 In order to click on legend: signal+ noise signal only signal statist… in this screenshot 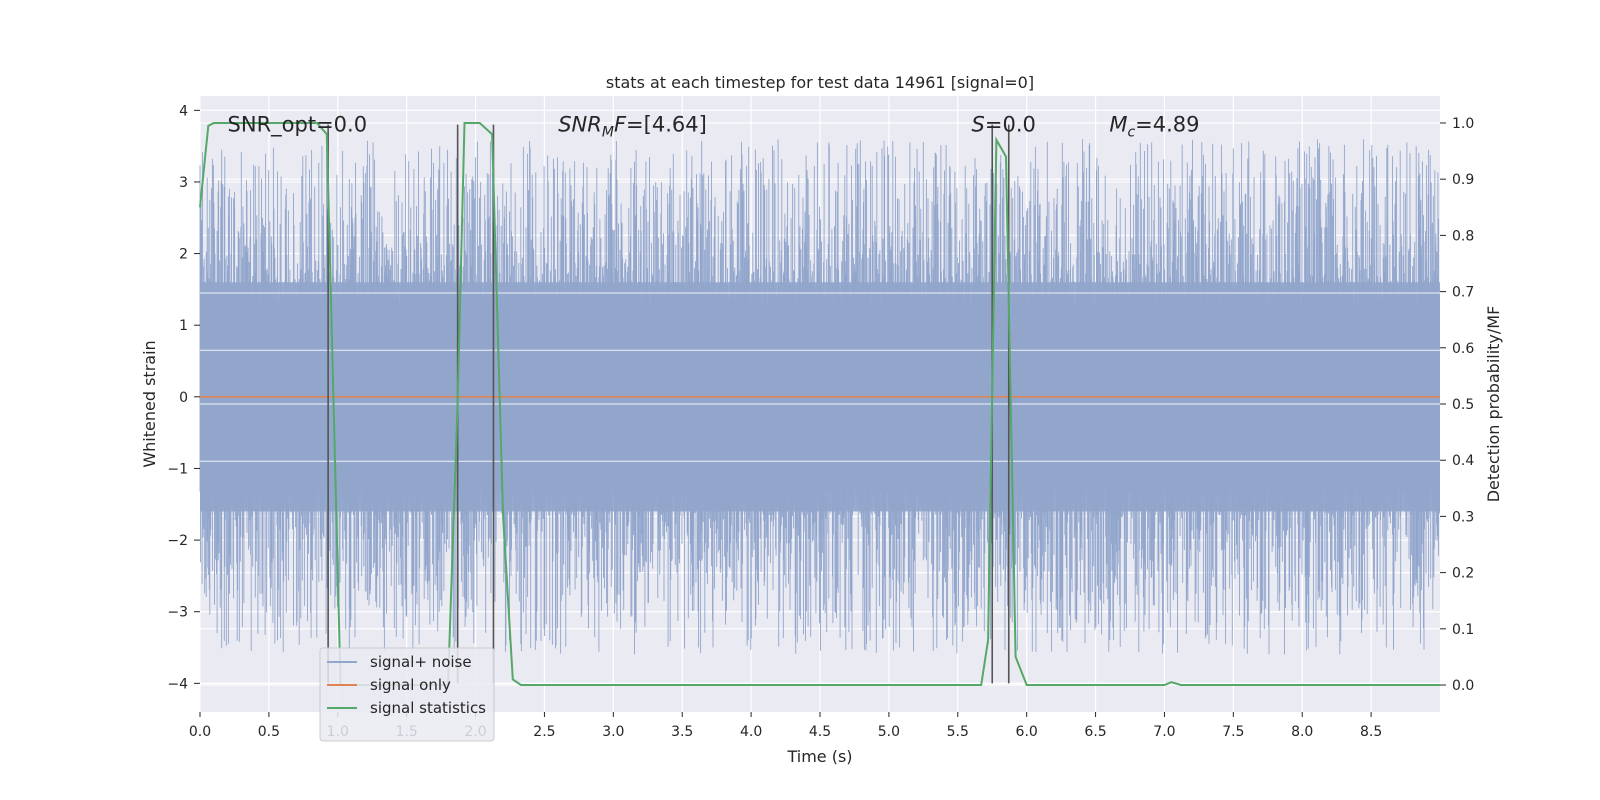, I will do `click(407, 694)`.